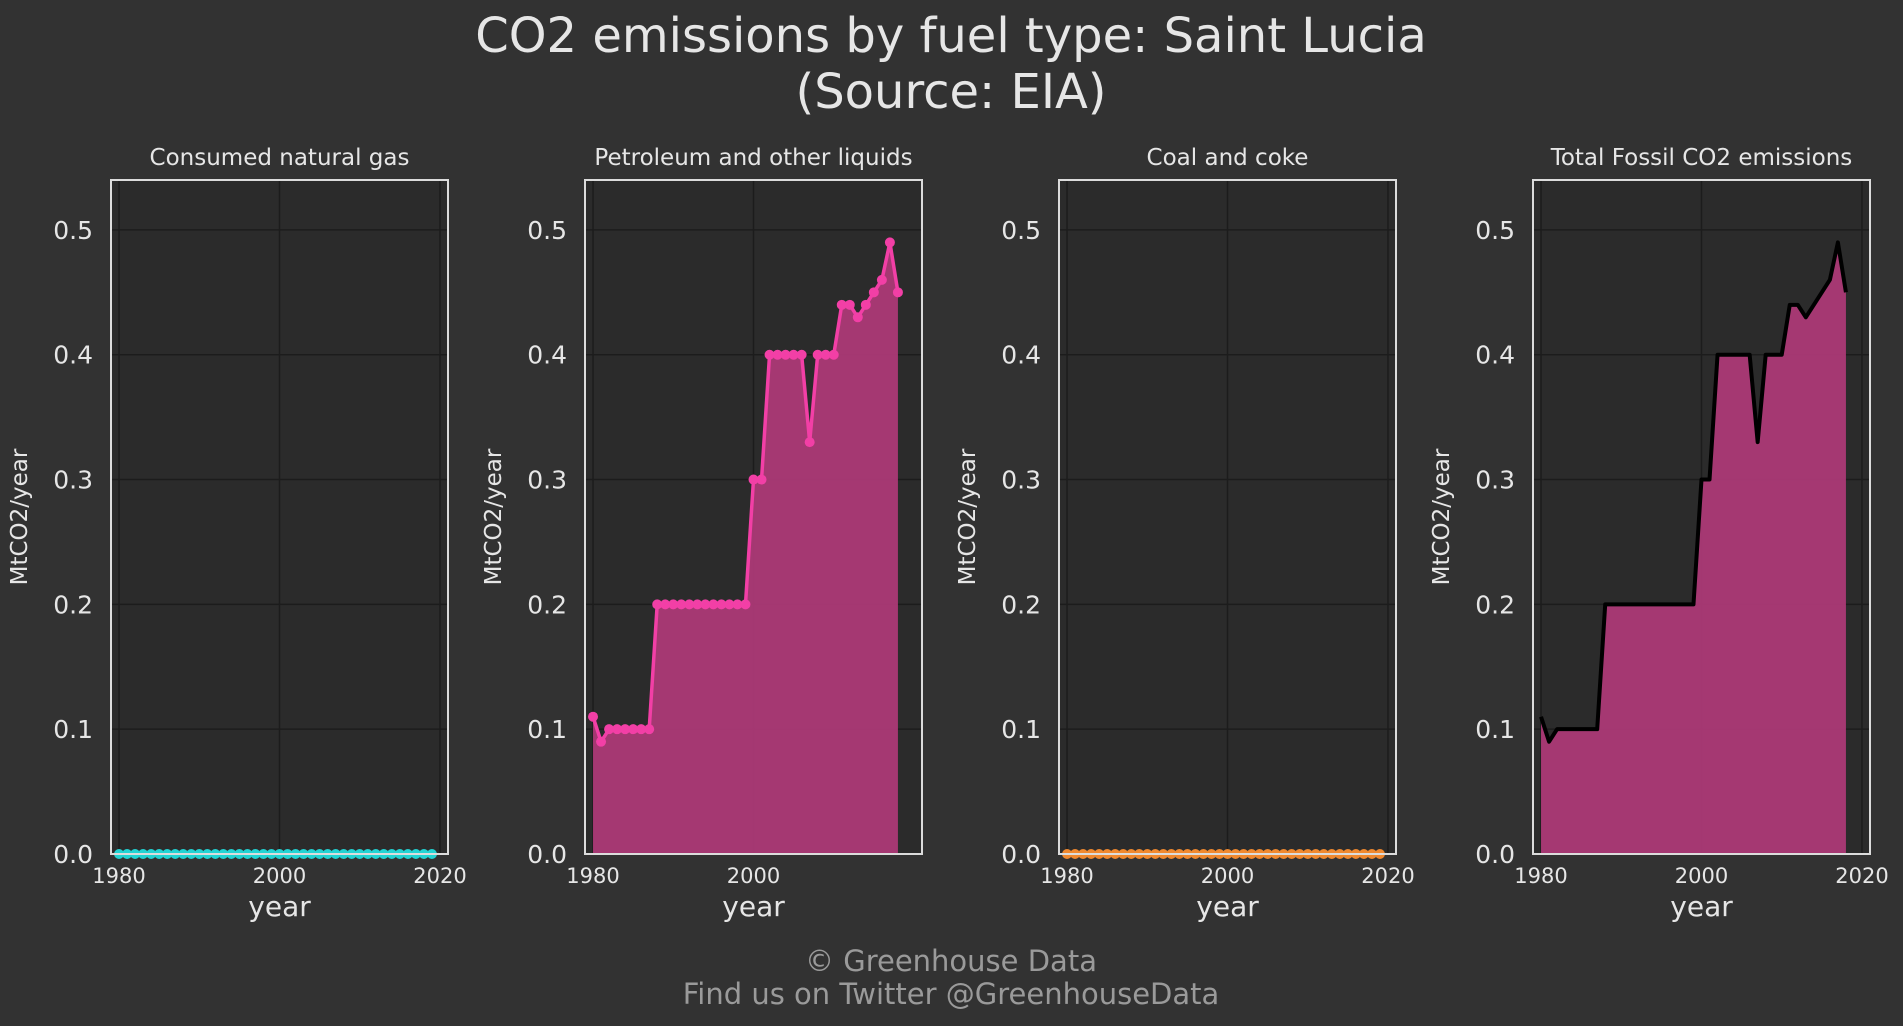 The image size is (1903, 1026). I want to click on chart-subtitle: (Source: EIA), so click(950, 92).